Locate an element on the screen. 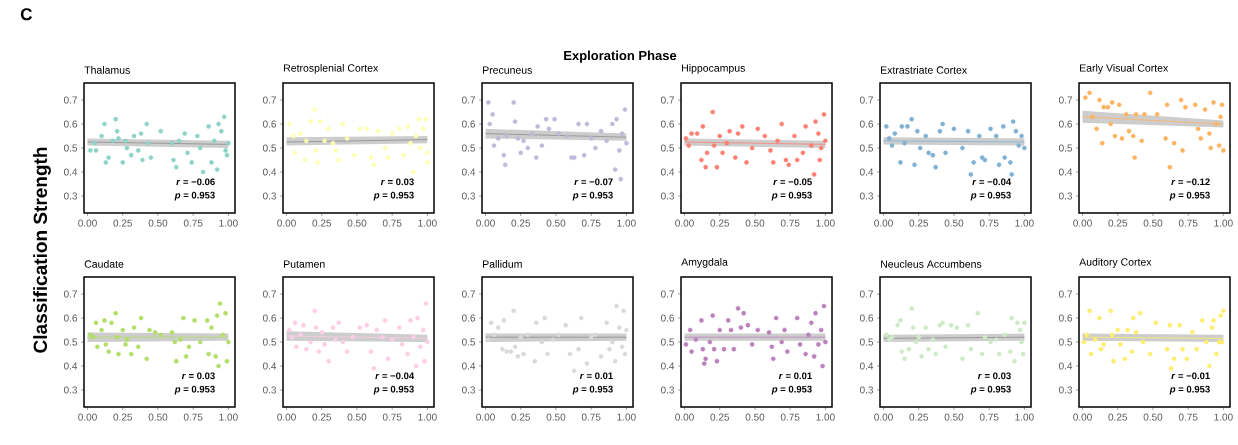 The height and width of the screenshot is (445, 1238). annotation: r = −0.01 is located at coordinates (1190, 376).